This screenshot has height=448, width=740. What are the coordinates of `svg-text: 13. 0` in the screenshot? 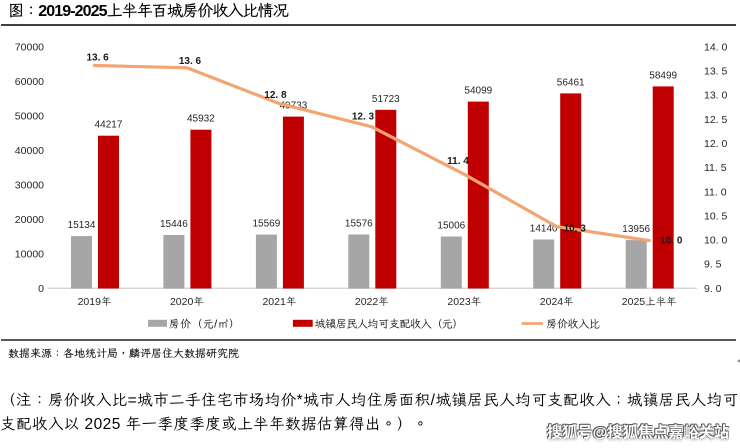 It's located at (716, 96).